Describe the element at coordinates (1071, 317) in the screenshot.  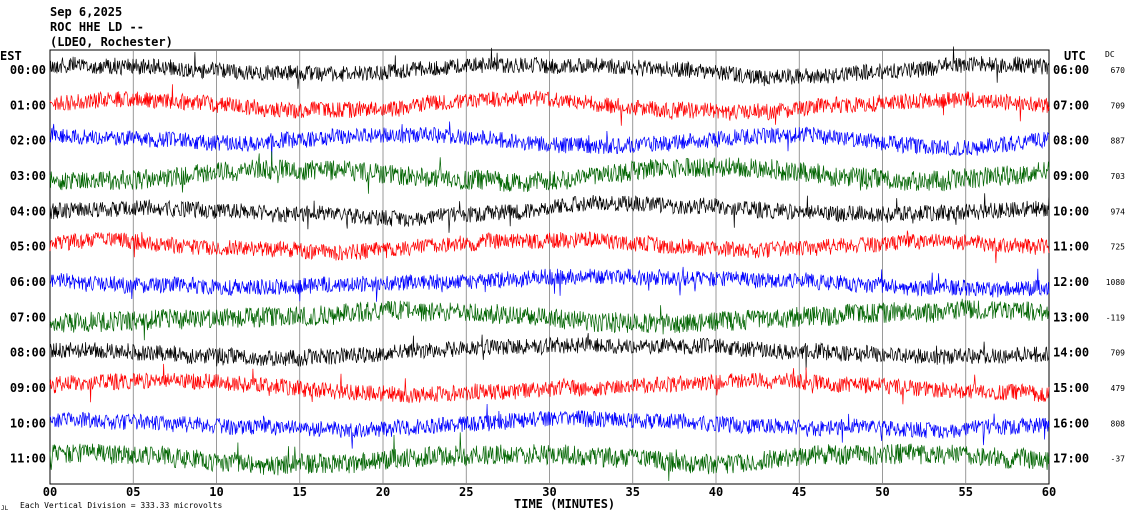
I see `utc-row-label: 13:00` at that location.